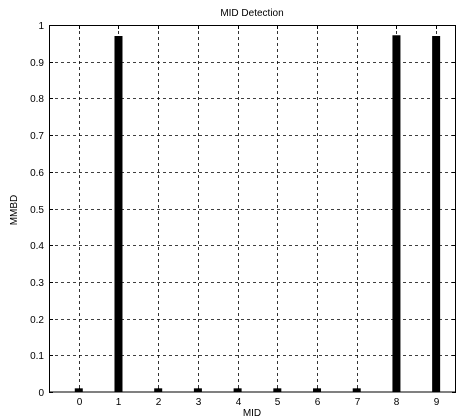 The width and height of the screenshot is (456, 419). I want to click on x-tick-label: 6, so click(318, 402).